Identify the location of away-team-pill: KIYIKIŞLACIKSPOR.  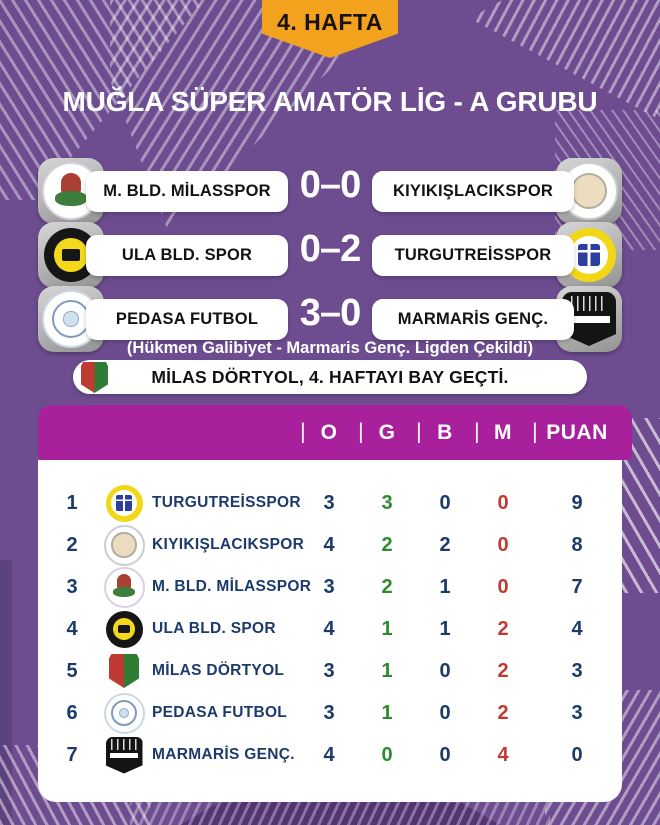
(473, 191).